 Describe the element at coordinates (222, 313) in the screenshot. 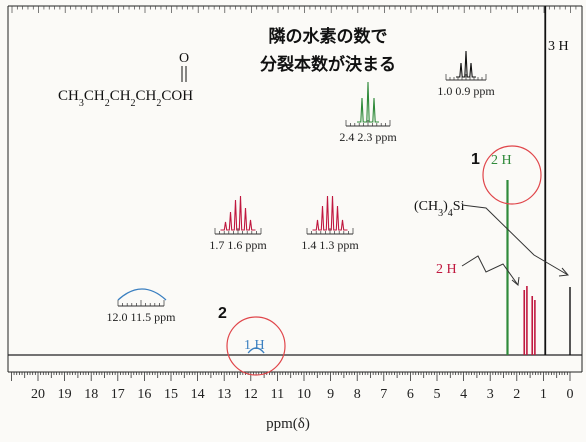

I see `marker-2: 2` at that location.